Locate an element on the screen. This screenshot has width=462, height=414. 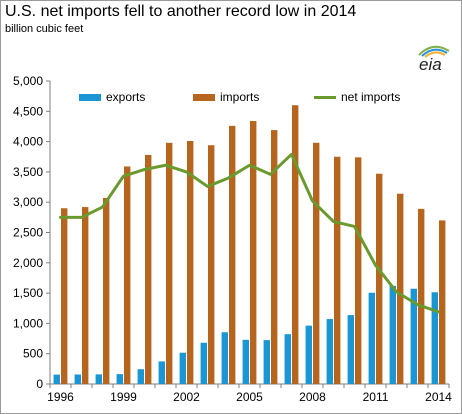
eia-logo: eia is located at coordinates (434, 59).